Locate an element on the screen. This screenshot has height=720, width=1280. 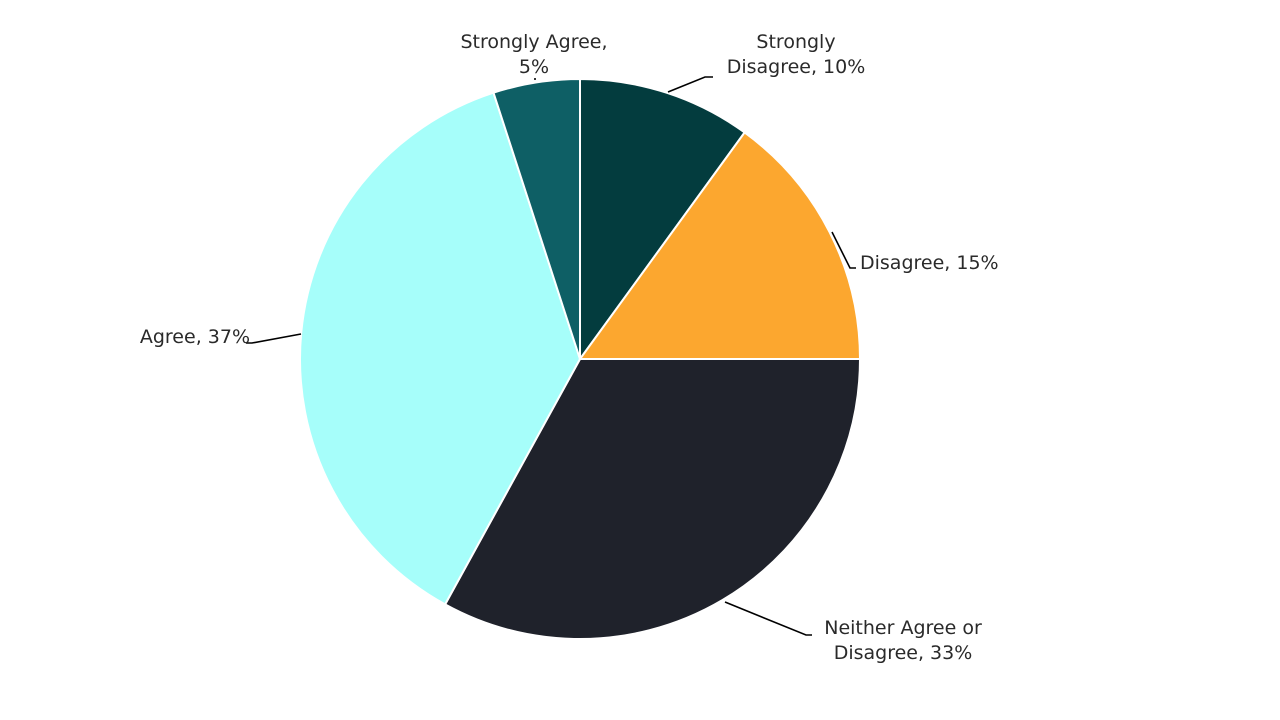
slice-label-line: Agree, 37% is located at coordinates (195, 337).